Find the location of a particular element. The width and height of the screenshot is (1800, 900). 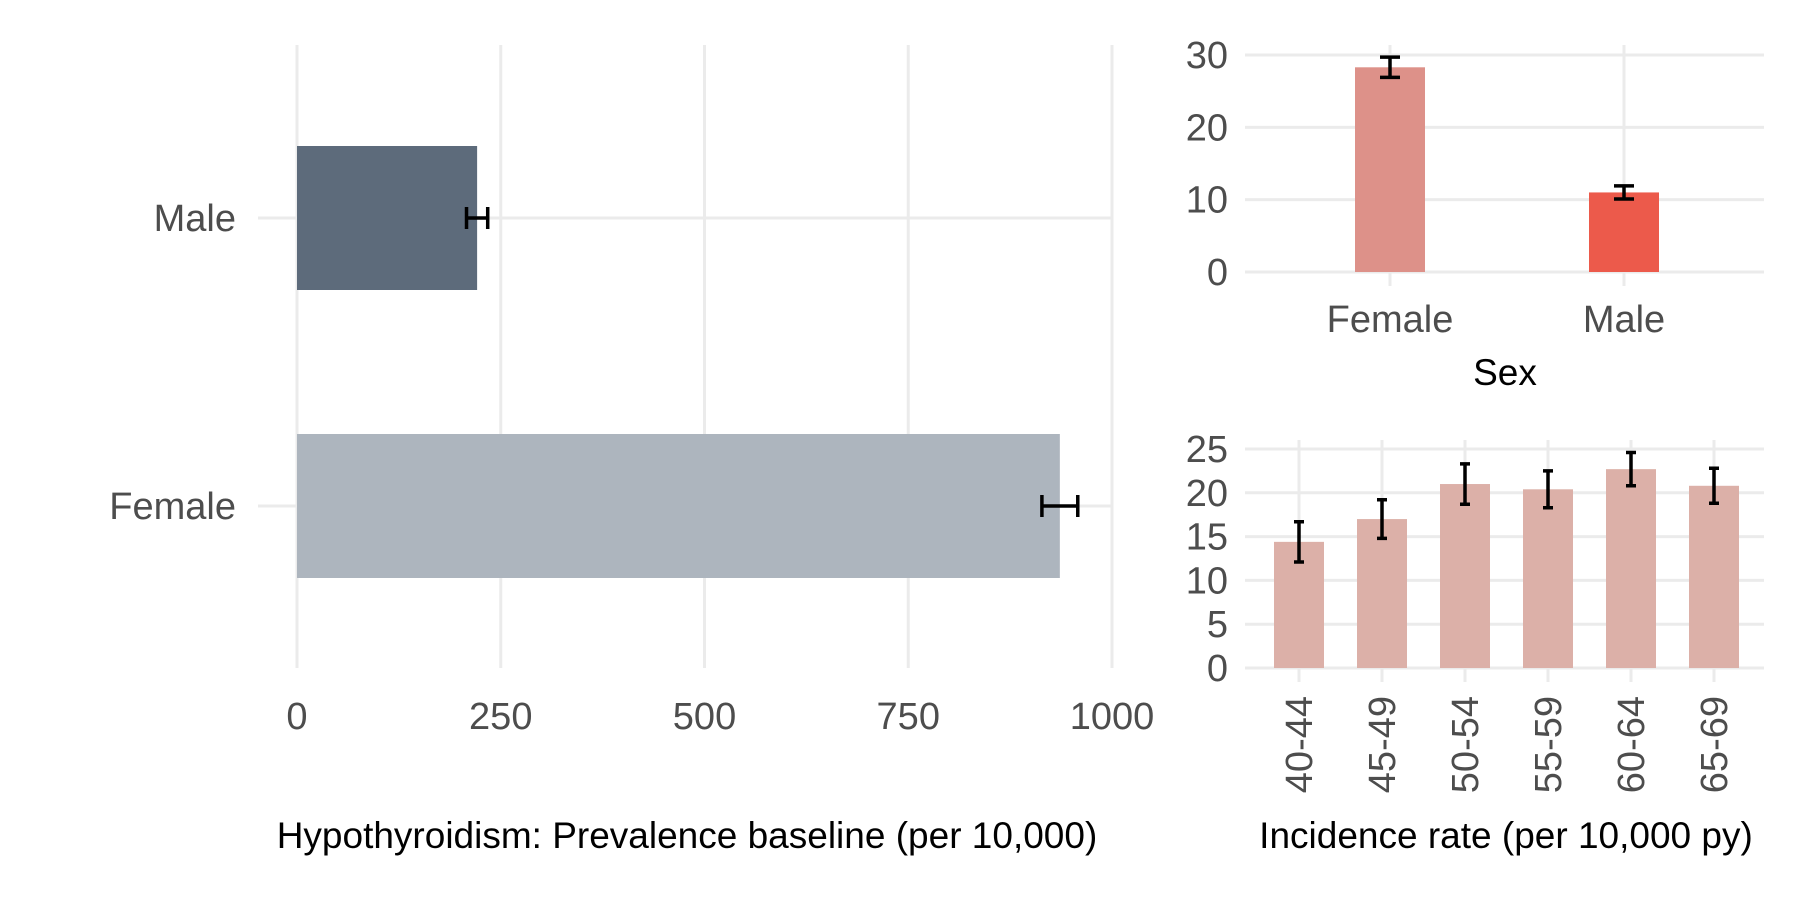

sex-bar-male is located at coordinates (1624, 232).